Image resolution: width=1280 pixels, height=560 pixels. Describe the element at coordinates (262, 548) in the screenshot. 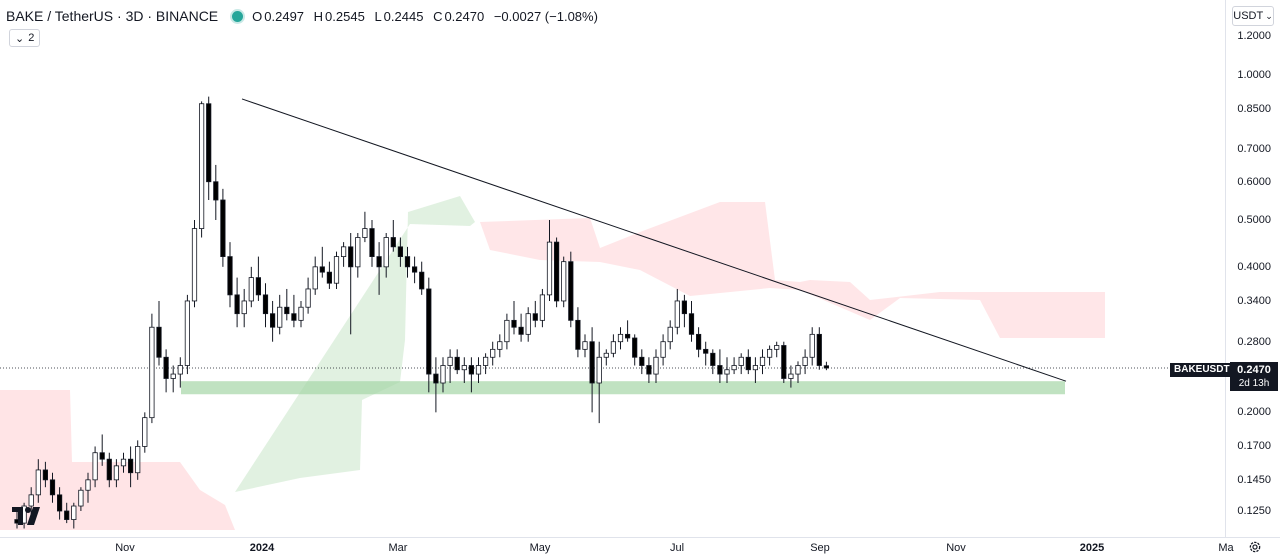

I see `time-tick-label: 2024` at that location.